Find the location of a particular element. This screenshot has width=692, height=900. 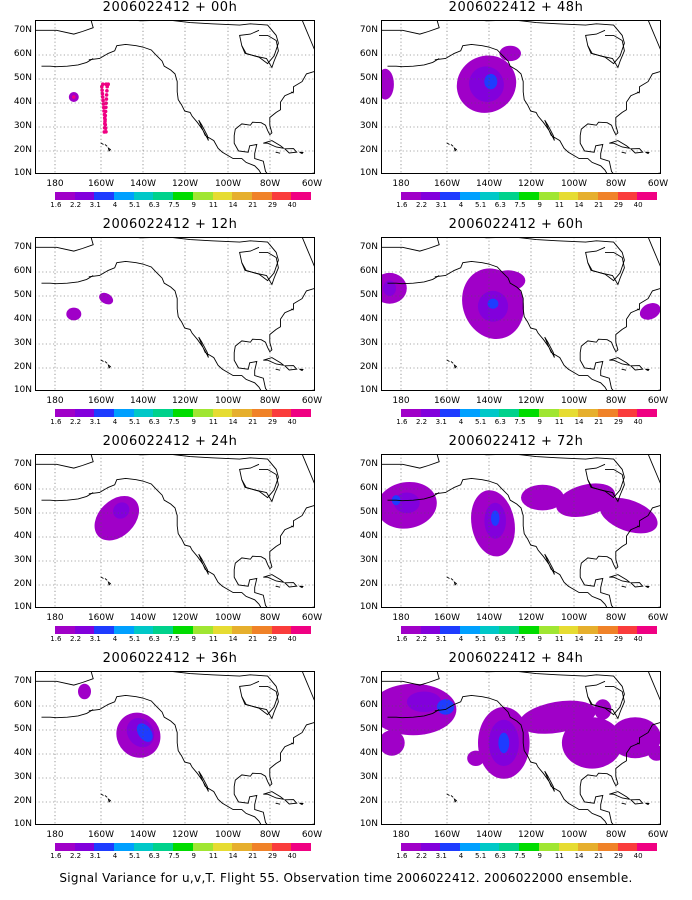

colorbar-label: 29 is located at coordinates (618, 205).